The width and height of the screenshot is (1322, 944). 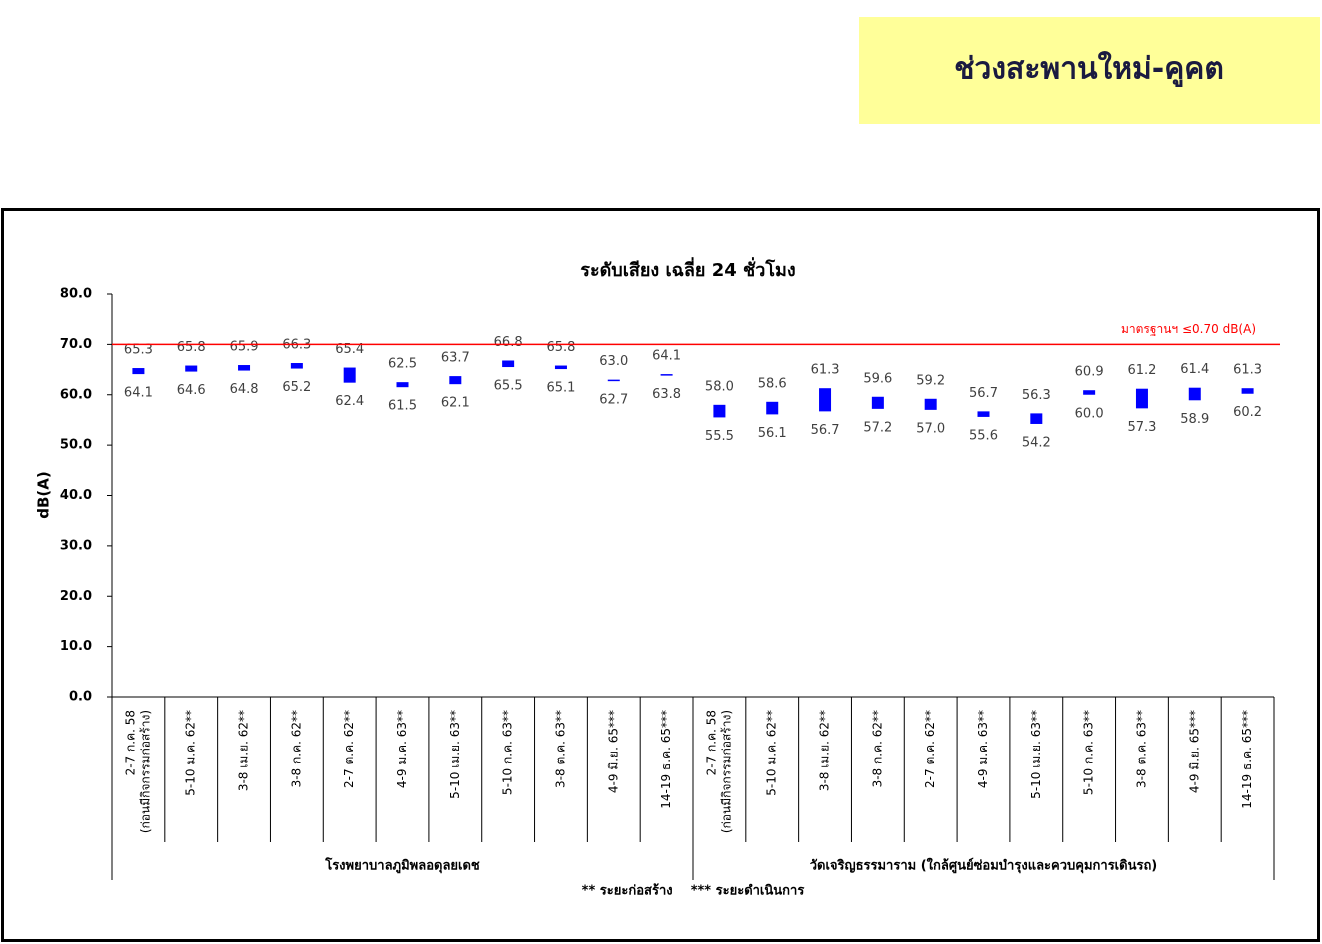 What do you see at coordinates (296, 387) in the screenshot?
I see `value-label: 65.2` at bounding box center [296, 387].